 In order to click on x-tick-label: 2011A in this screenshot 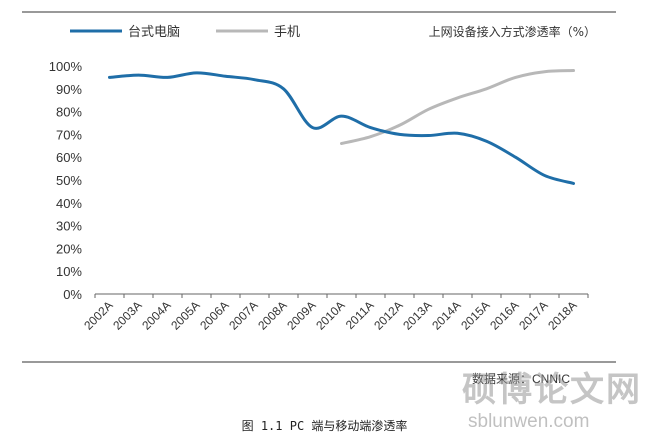, I will do `click(360, 315)`.